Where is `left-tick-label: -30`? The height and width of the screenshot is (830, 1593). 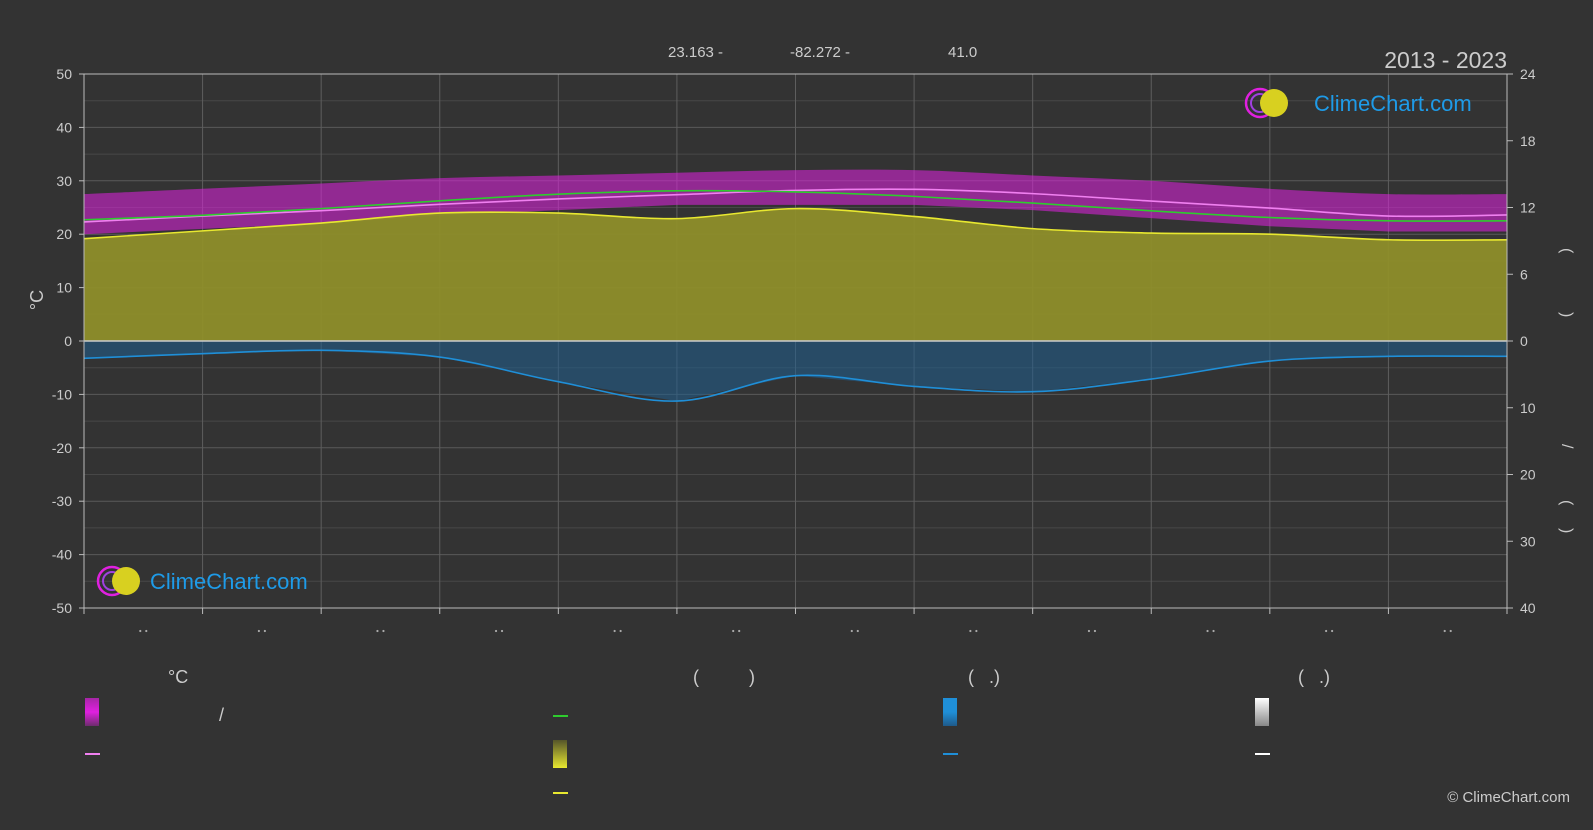 left-tick-label: -30 is located at coordinates (62, 501).